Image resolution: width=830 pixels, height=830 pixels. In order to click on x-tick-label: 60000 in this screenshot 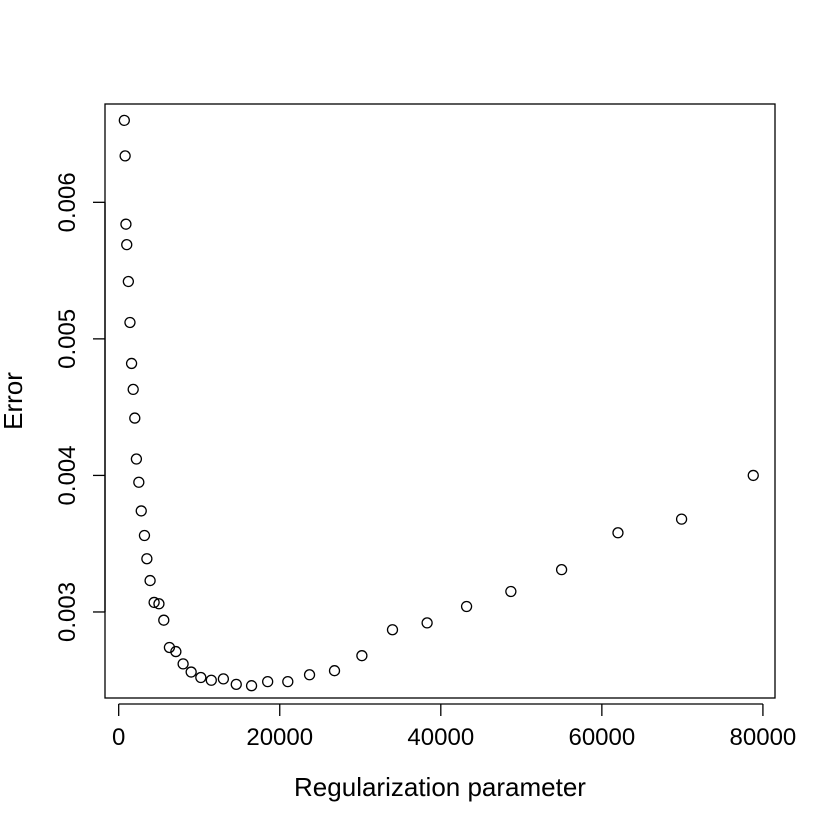, I will do `click(601, 737)`.